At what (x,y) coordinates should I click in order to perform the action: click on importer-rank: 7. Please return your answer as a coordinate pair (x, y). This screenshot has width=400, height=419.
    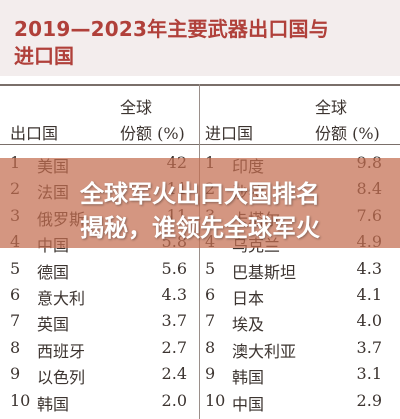
    Looking at the image, I should click on (210, 320).